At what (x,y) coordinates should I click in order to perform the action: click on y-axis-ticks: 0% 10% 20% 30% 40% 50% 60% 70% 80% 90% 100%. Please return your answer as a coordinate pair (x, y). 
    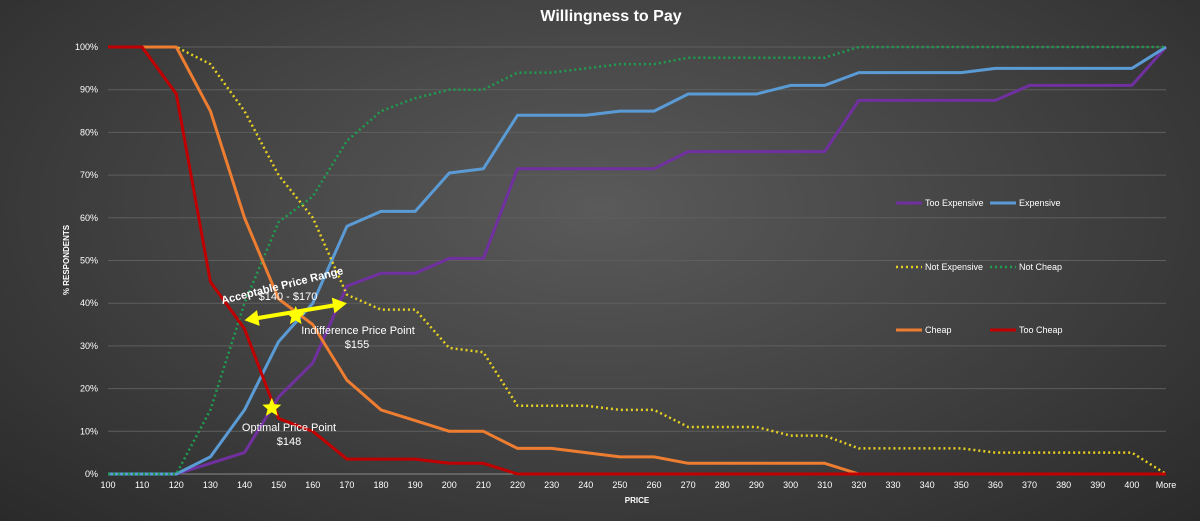
    Looking at the image, I should click on (86, 260).